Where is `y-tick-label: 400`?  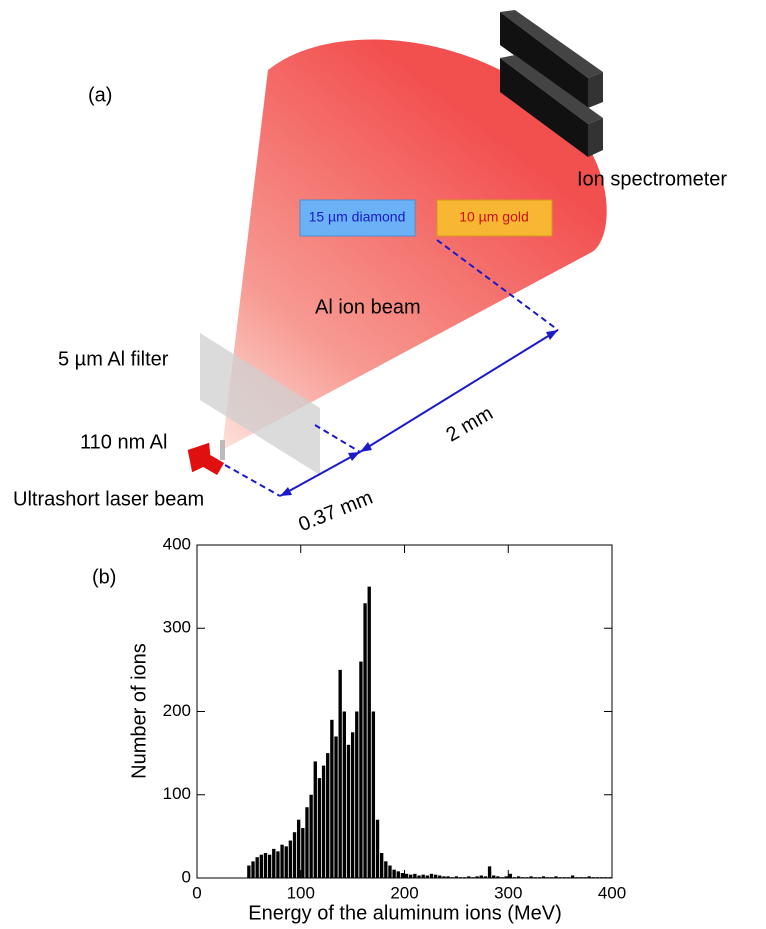
y-tick-label: 400 is located at coordinates (177, 543).